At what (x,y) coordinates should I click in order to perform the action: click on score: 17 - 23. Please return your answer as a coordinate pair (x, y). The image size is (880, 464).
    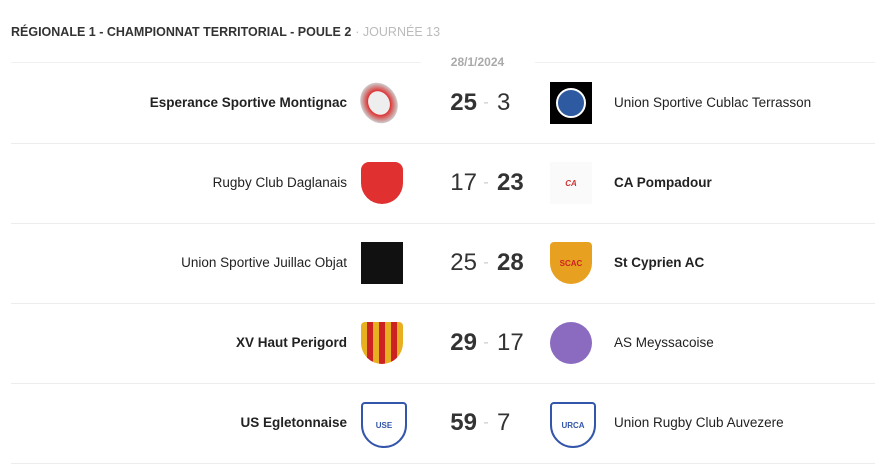
    Looking at the image, I should click on (487, 183).